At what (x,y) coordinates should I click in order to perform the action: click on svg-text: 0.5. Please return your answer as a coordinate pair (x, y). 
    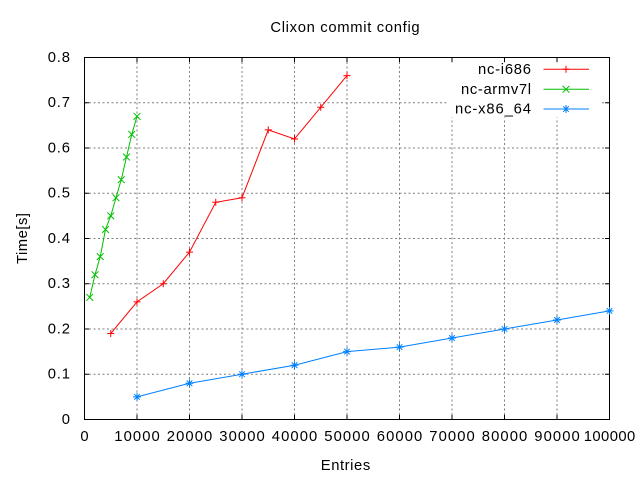
    Looking at the image, I should click on (59, 194).